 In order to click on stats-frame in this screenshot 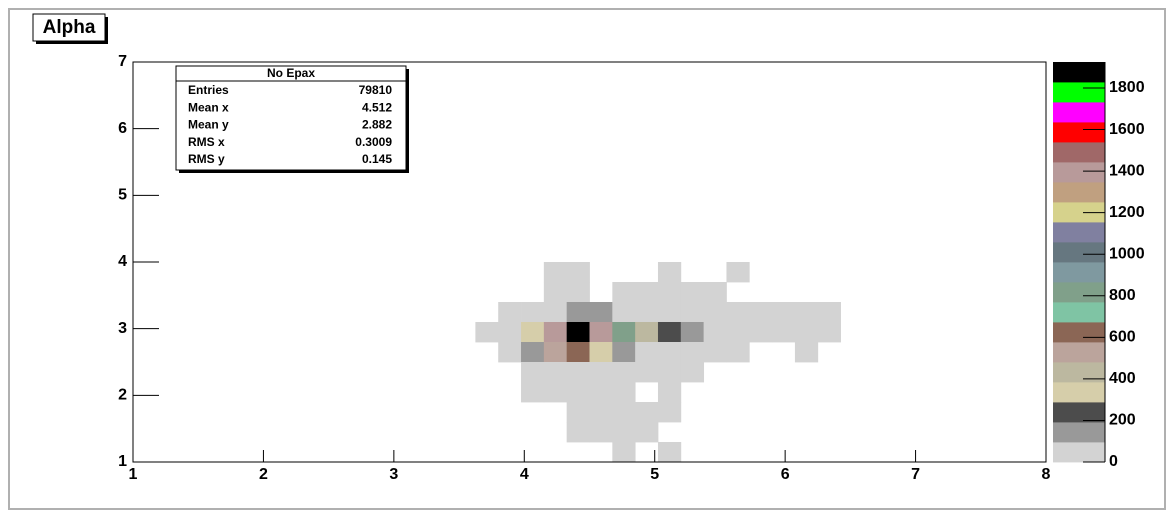, I will do `click(291, 118)`.